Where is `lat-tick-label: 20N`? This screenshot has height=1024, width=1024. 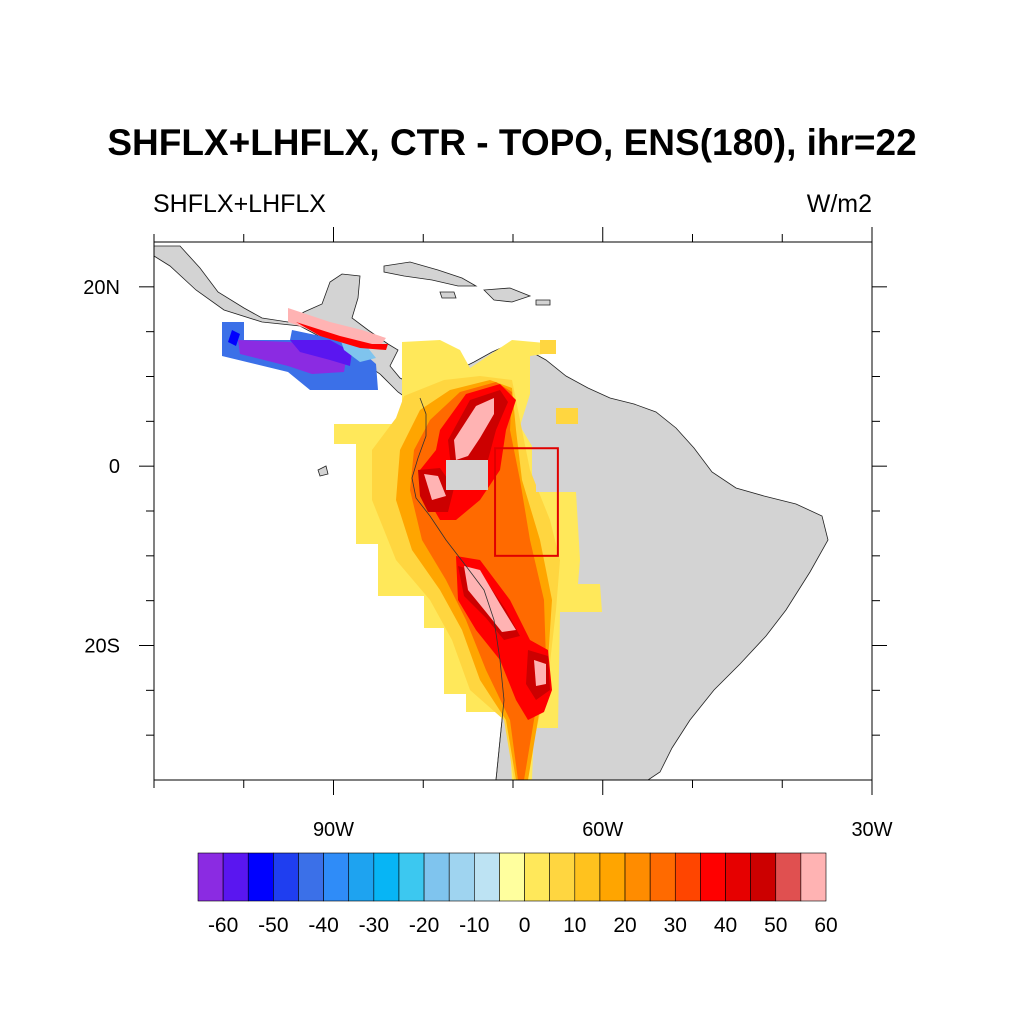 lat-tick-label: 20N is located at coordinates (101, 288).